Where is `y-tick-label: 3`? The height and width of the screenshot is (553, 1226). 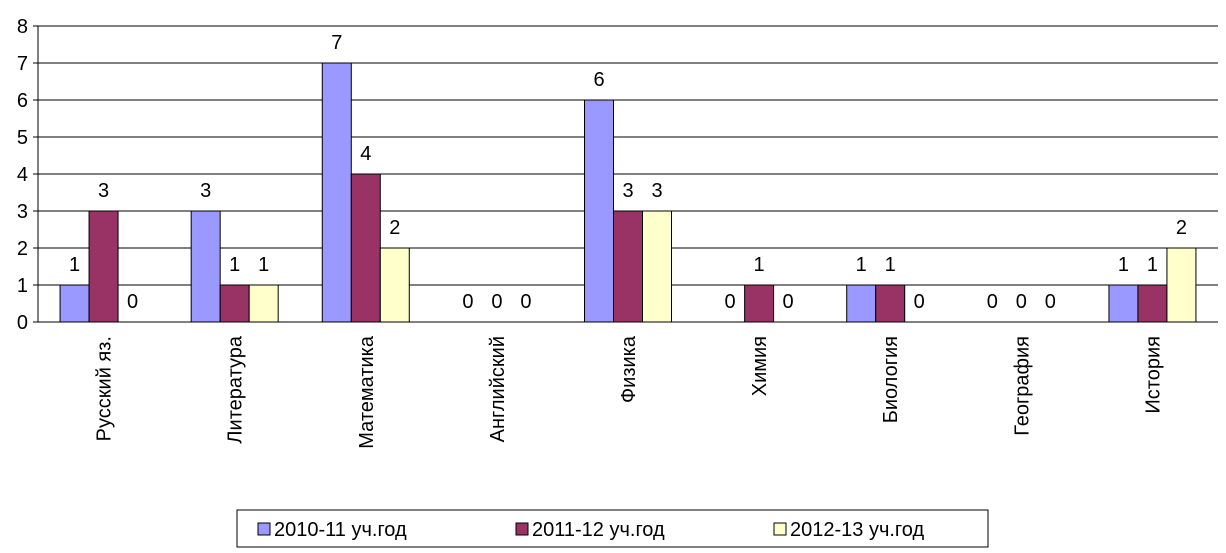 y-tick-label: 3 is located at coordinates (22, 212).